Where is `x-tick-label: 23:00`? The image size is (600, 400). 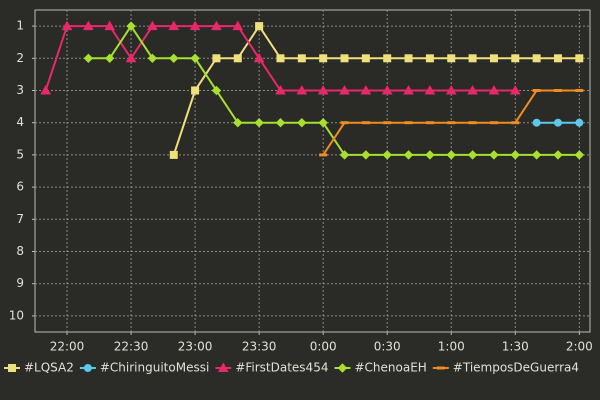 x-tick-label: 23:00 is located at coordinates (195, 347).